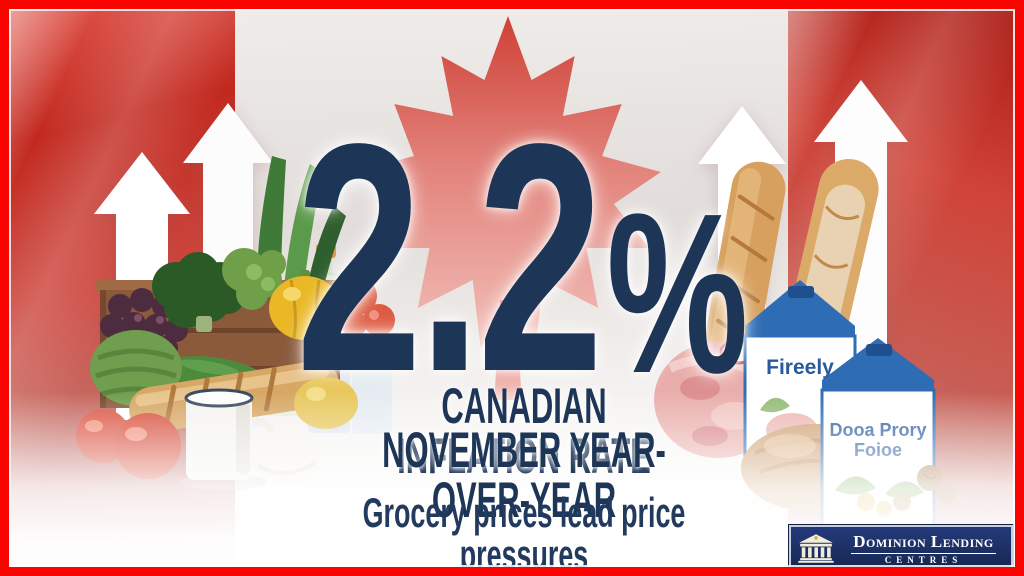  I want to click on bank-building-icon, so click(816, 548).